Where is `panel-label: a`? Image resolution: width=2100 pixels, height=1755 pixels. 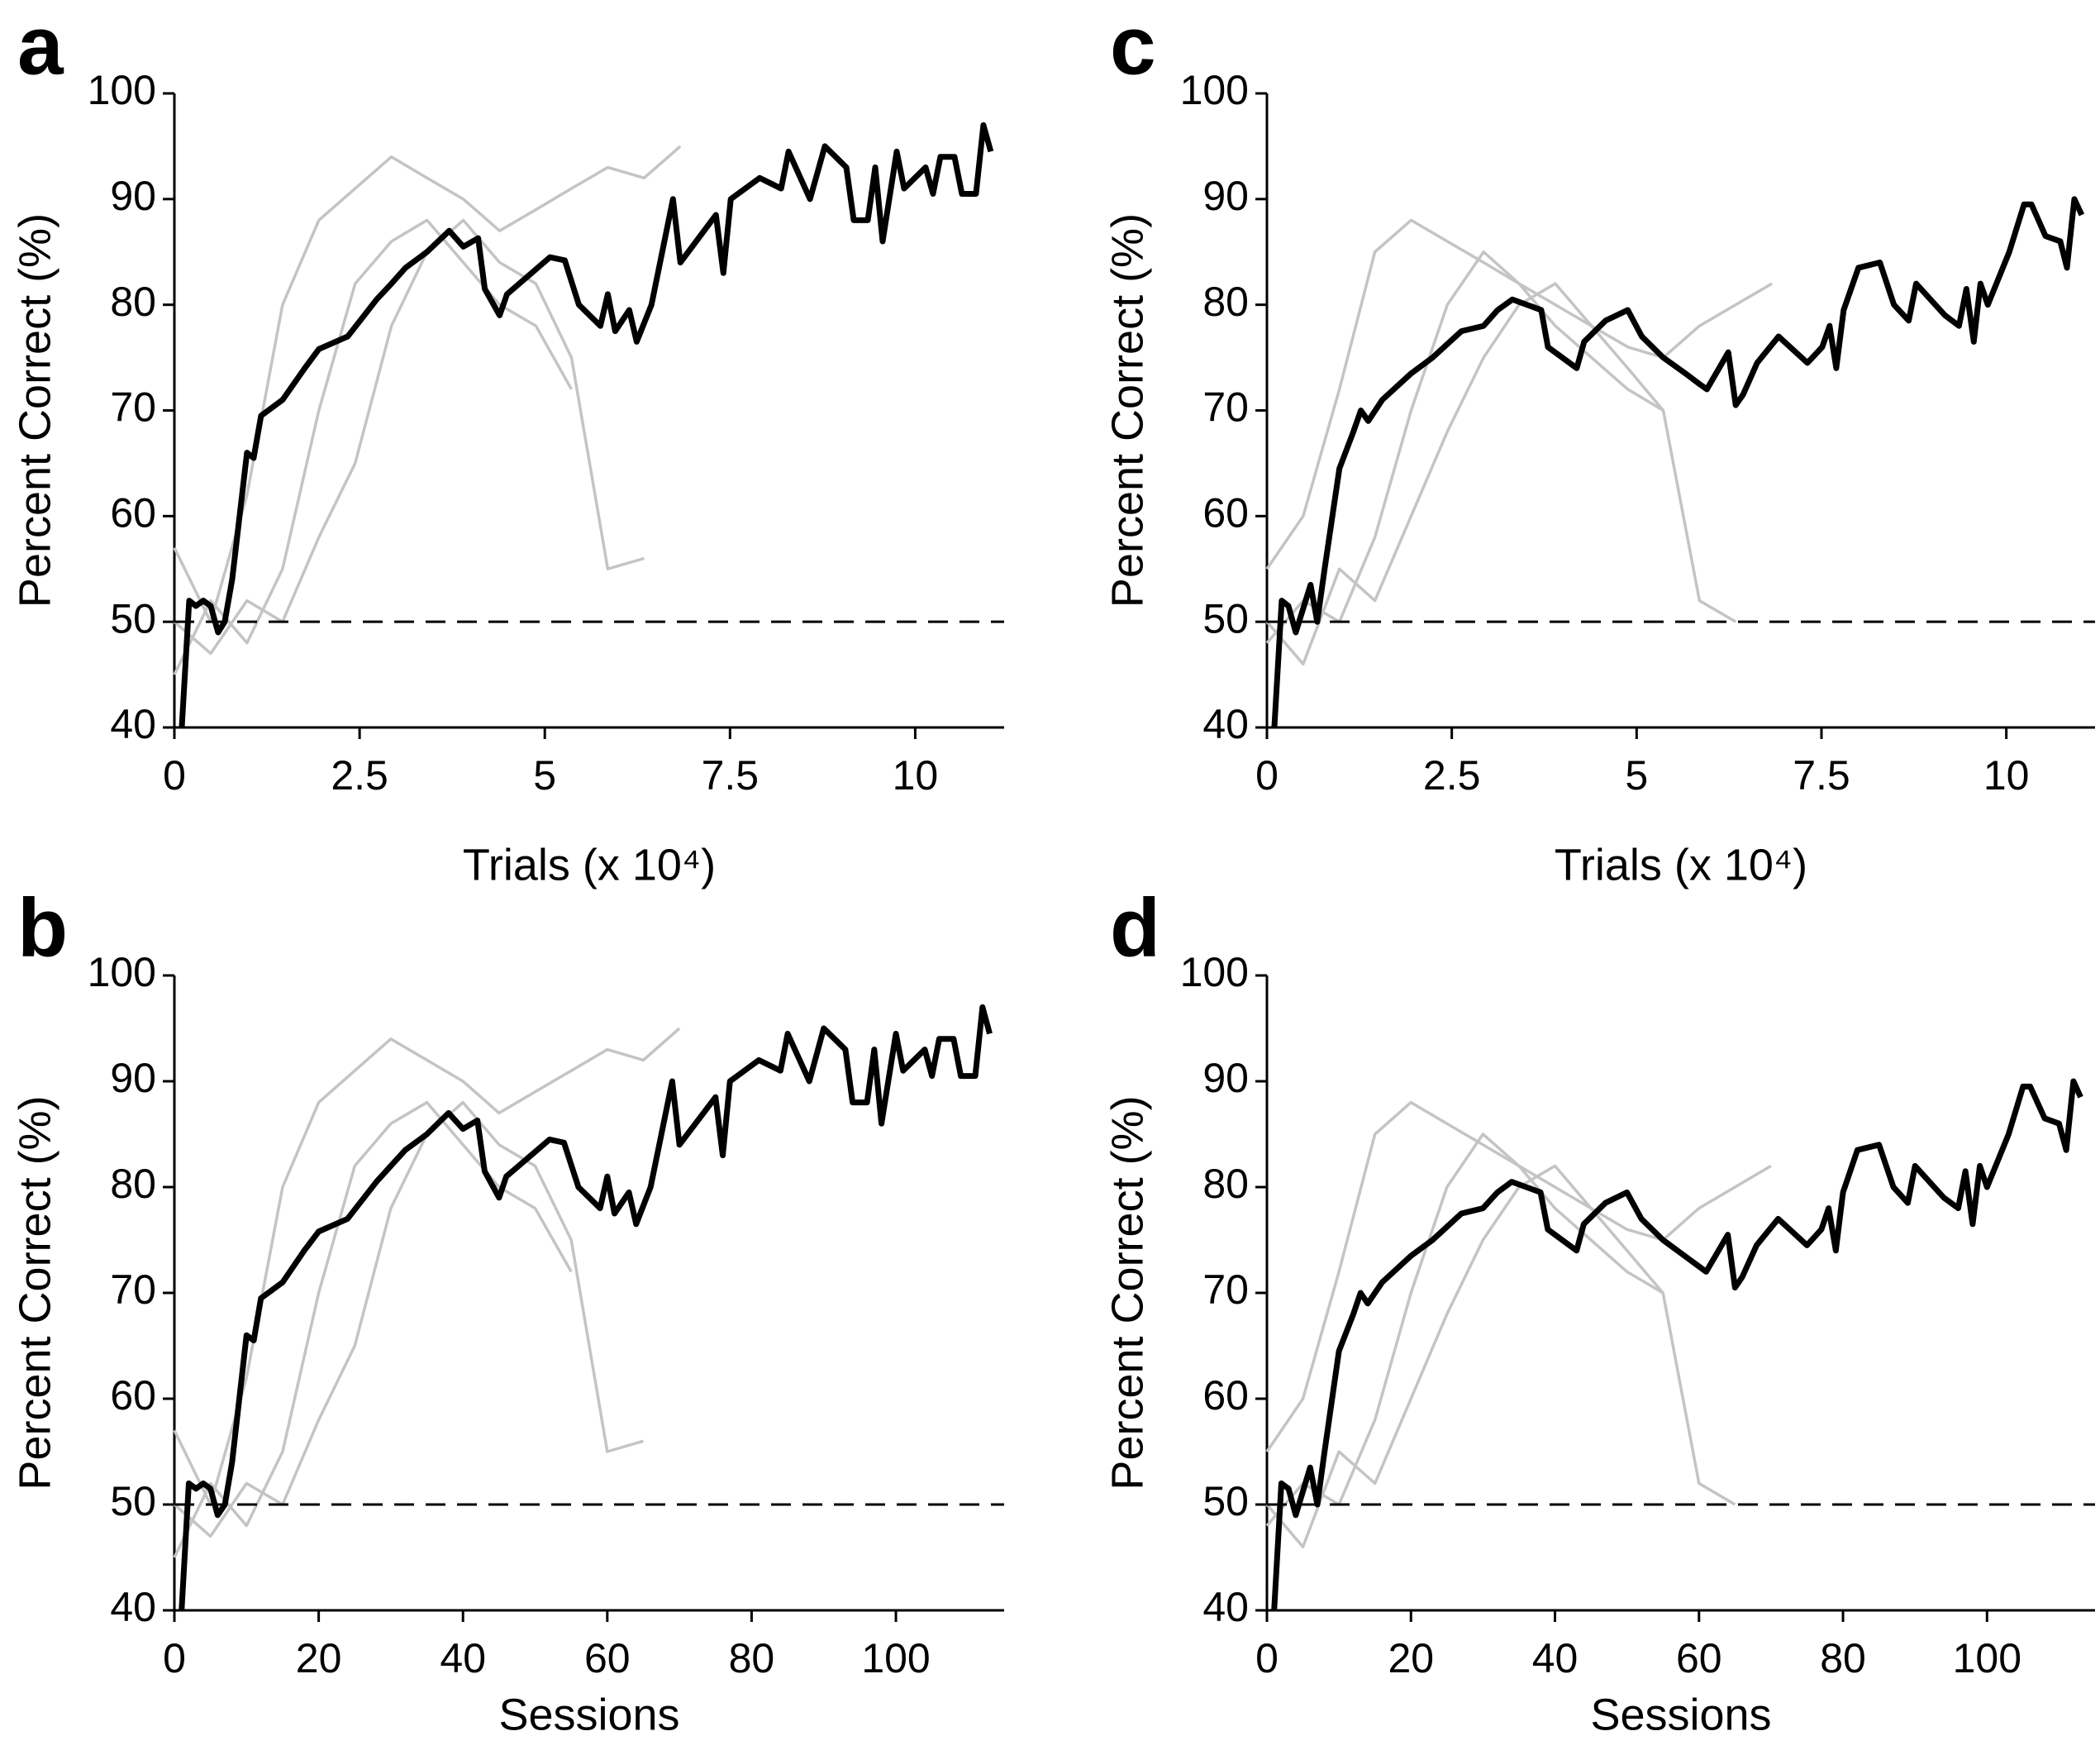
panel-label: a is located at coordinates (40, 46).